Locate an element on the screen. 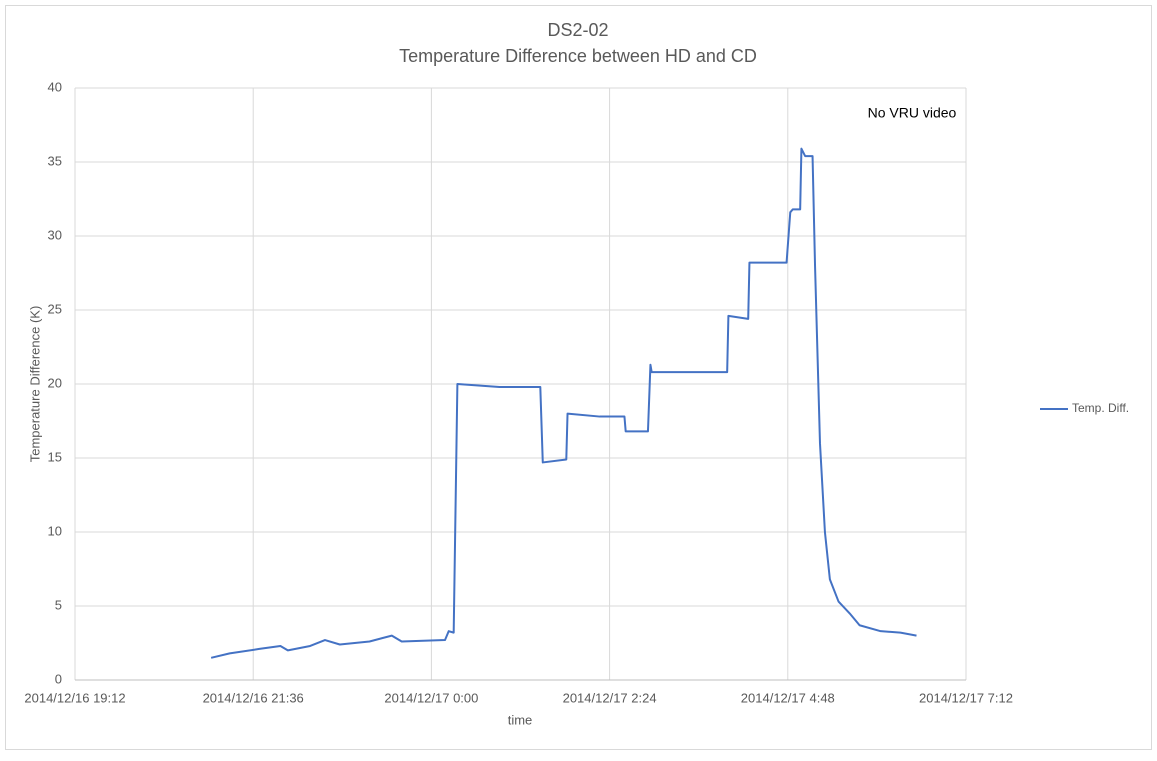 This screenshot has width=1157, height=761. y-tick-label: 20 is located at coordinates (55, 382).